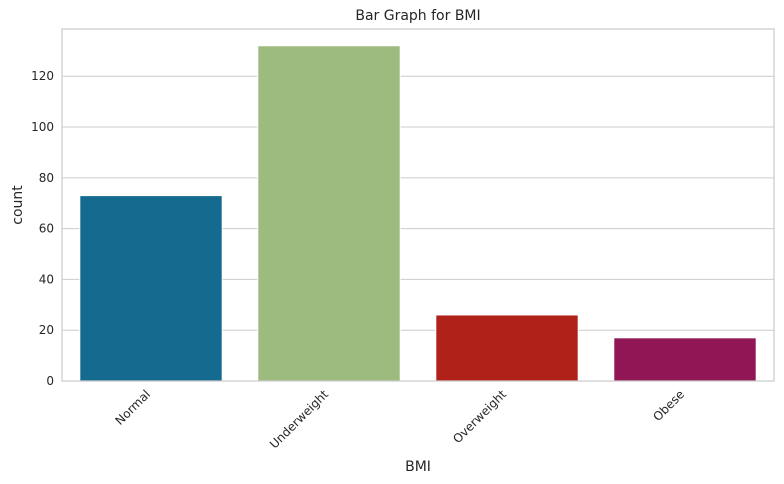  Describe the element at coordinates (42, 127) in the screenshot. I see `y-tick-label: 100` at that location.